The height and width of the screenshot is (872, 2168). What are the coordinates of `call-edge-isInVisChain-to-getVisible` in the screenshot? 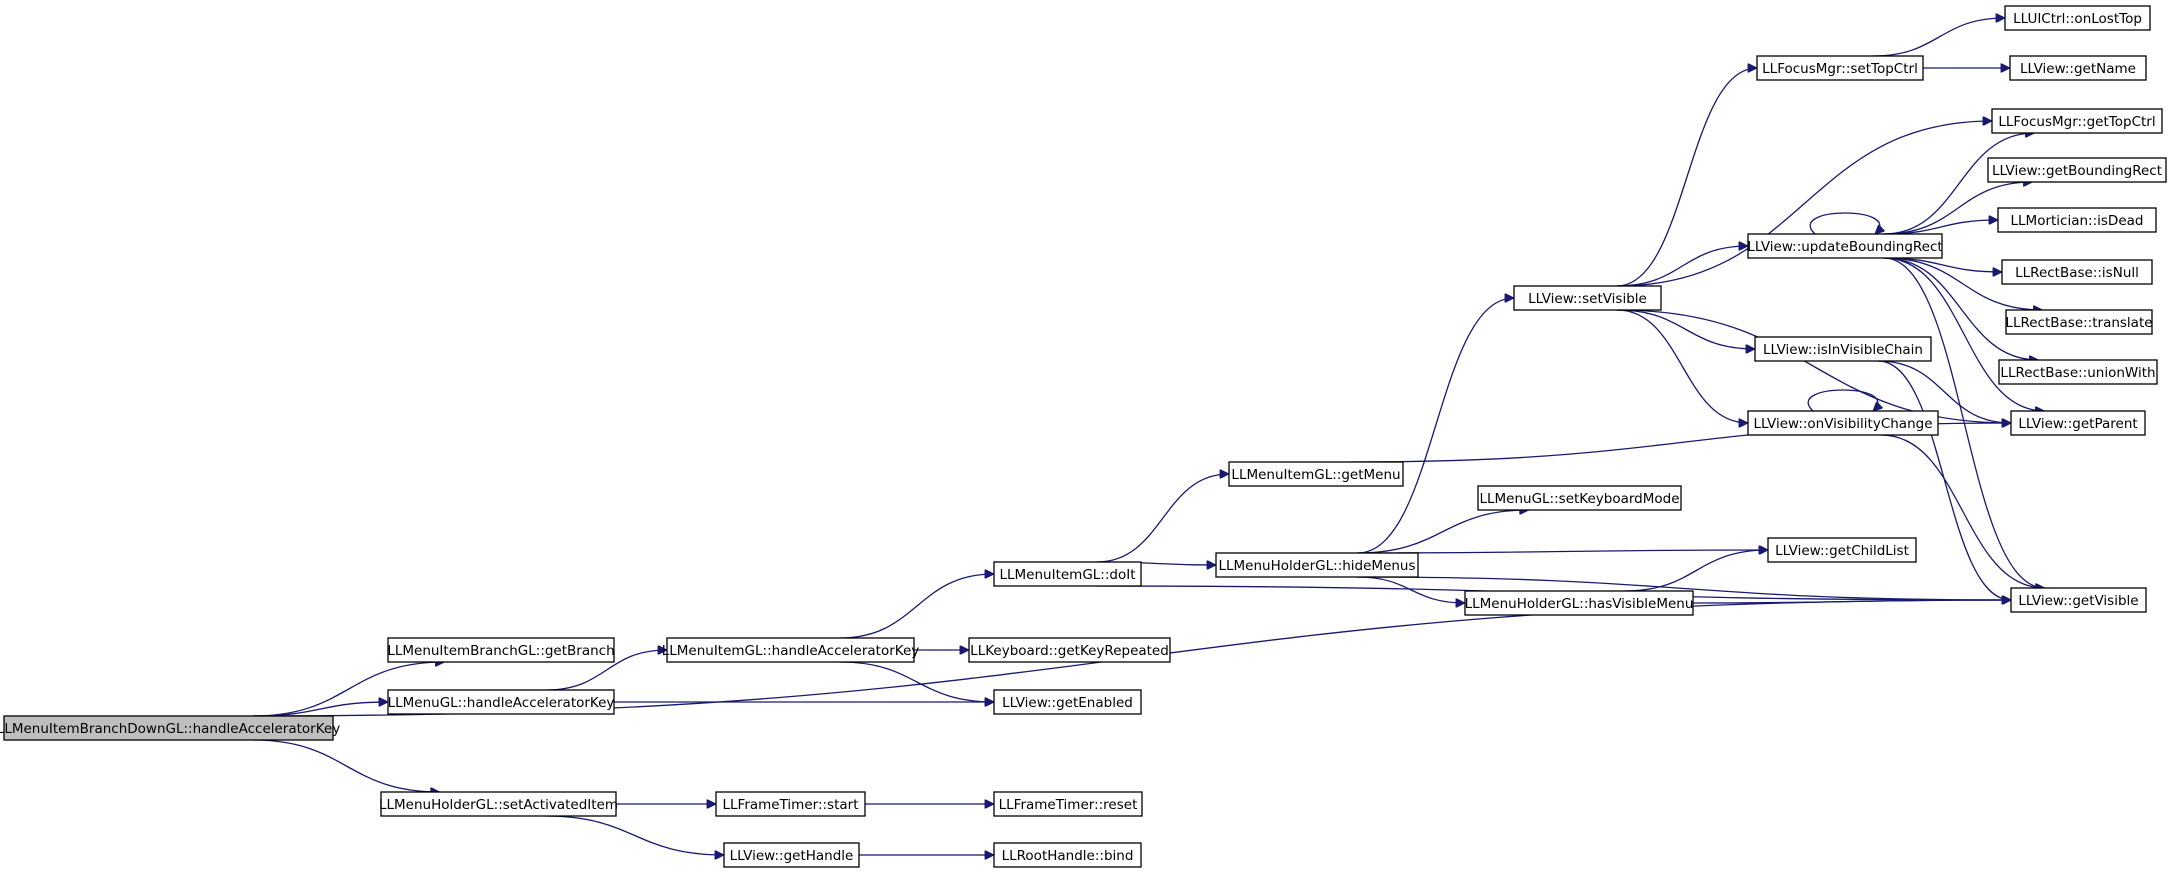 It's located at (1944, 480).